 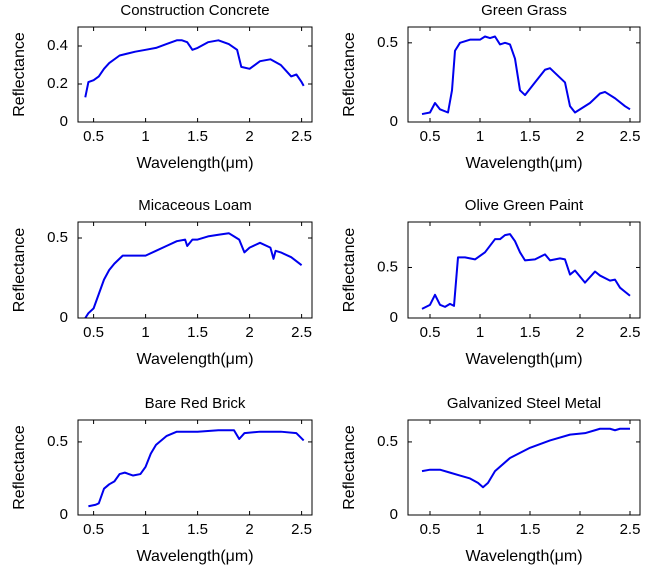 What do you see at coordinates (524, 205) in the screenshot?
I see `chart-title: Olive Green Paint` at bounding box center [524, 205].